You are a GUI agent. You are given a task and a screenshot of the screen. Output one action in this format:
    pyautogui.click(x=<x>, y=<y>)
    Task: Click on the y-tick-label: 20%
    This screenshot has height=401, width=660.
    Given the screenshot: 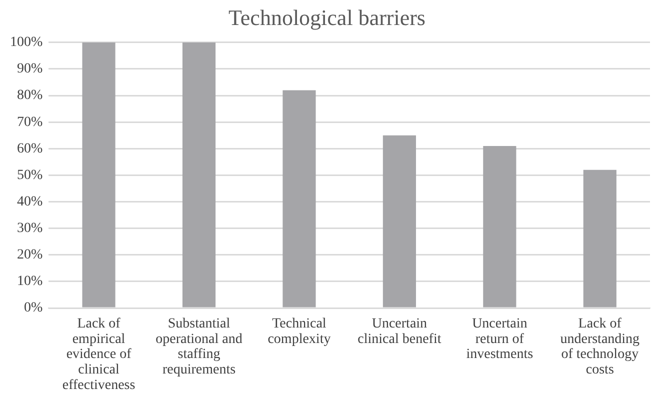 What is the action you would take?
    pyautogui.click(x=29, y=255)
    